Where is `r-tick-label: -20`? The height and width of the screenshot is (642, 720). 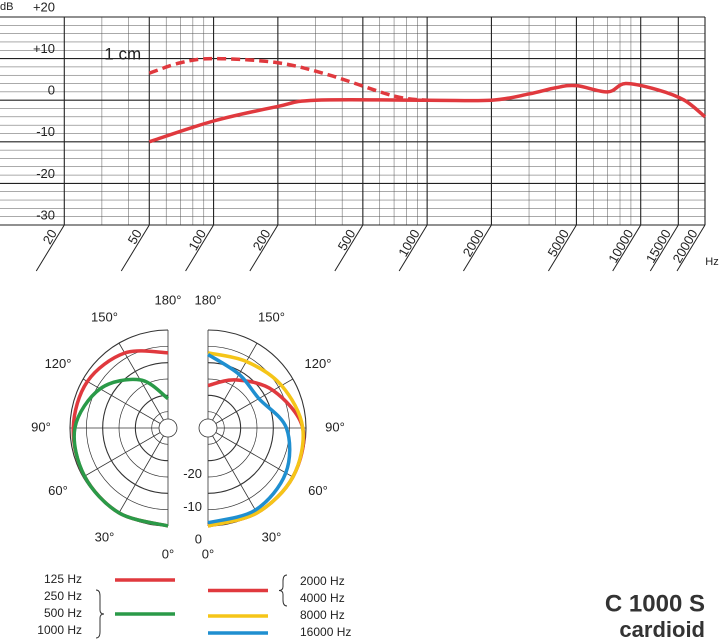 r-tick-label: -20 is located at coordinates (192, 473).